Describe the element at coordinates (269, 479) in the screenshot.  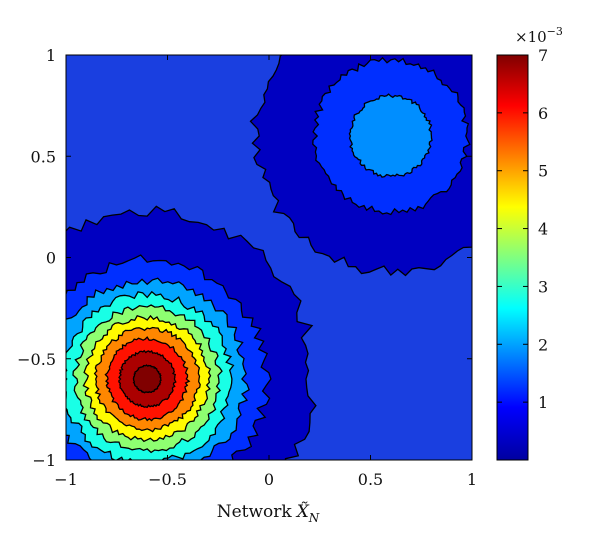
I see `x-tick-label: 0` at that location.